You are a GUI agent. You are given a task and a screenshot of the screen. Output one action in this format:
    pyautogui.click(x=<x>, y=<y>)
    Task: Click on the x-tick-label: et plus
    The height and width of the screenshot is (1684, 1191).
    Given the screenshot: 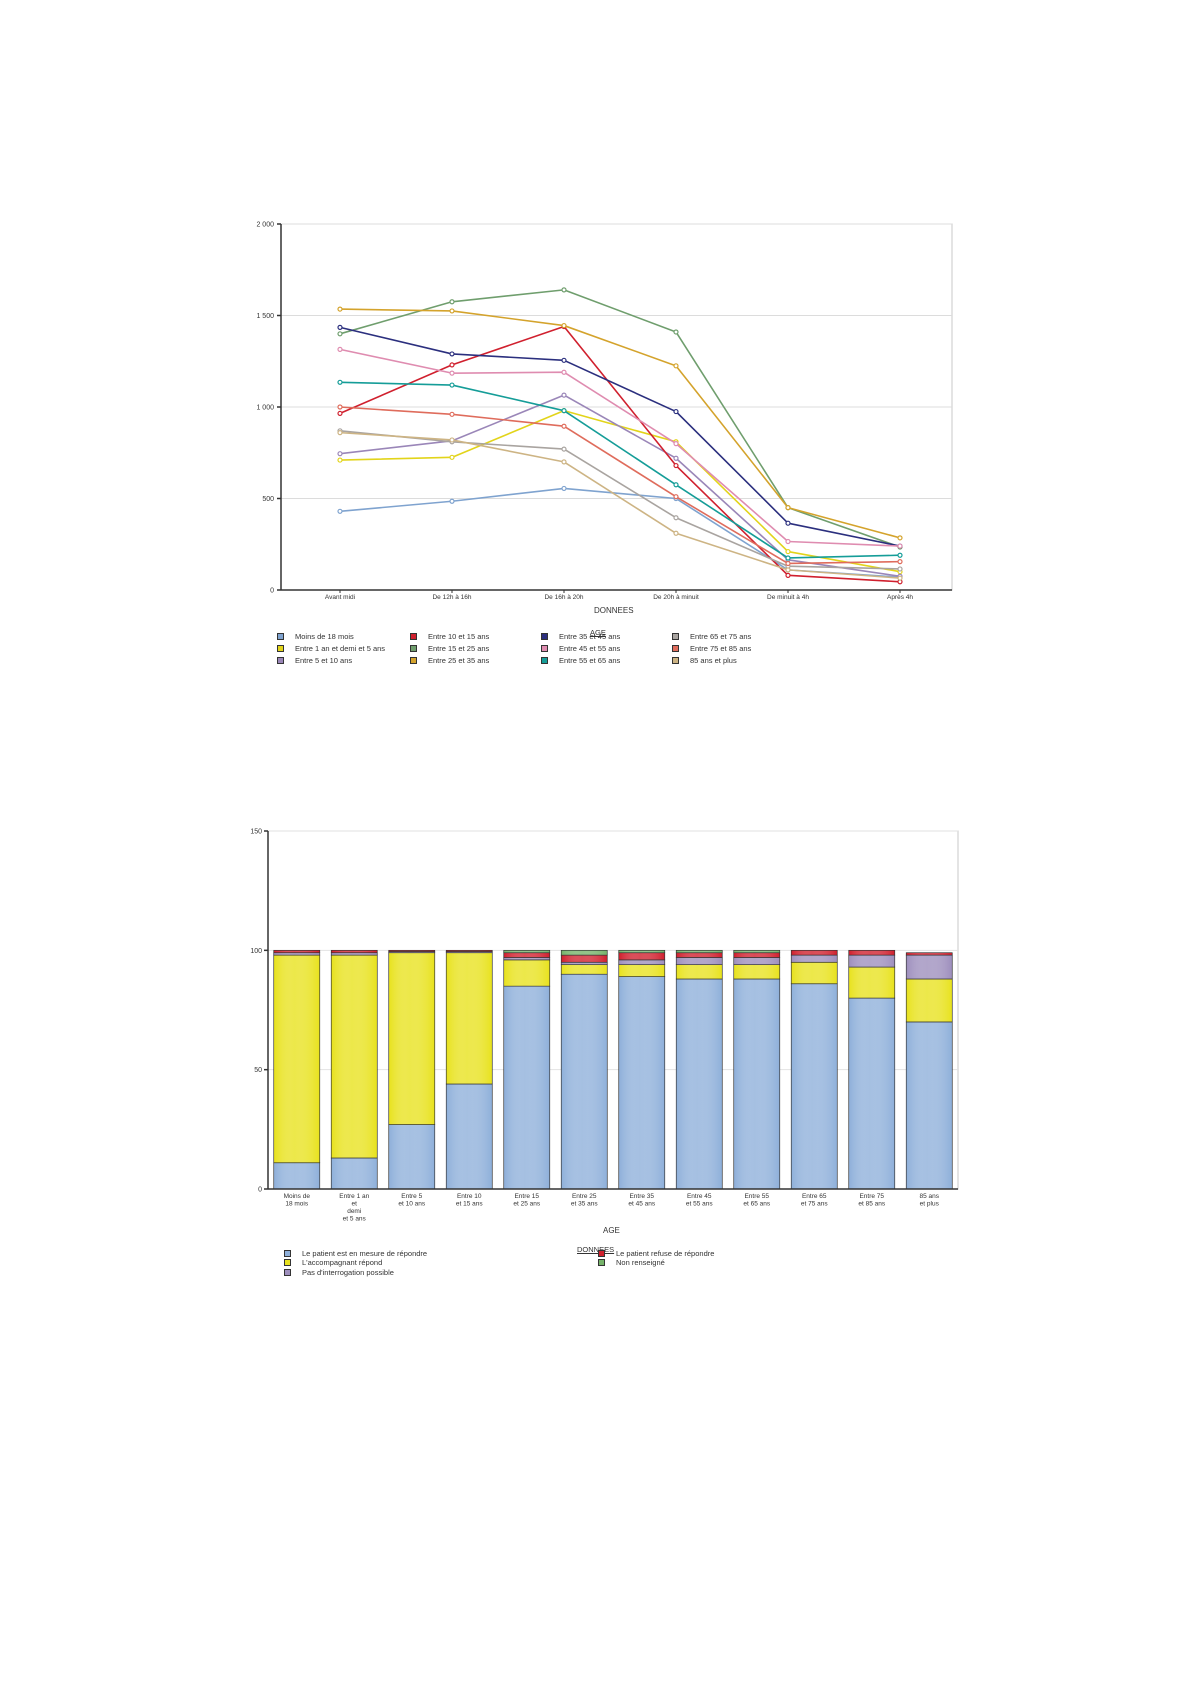 What is the action you would take?
    pyautogui.click(x=930, y=1204)
    